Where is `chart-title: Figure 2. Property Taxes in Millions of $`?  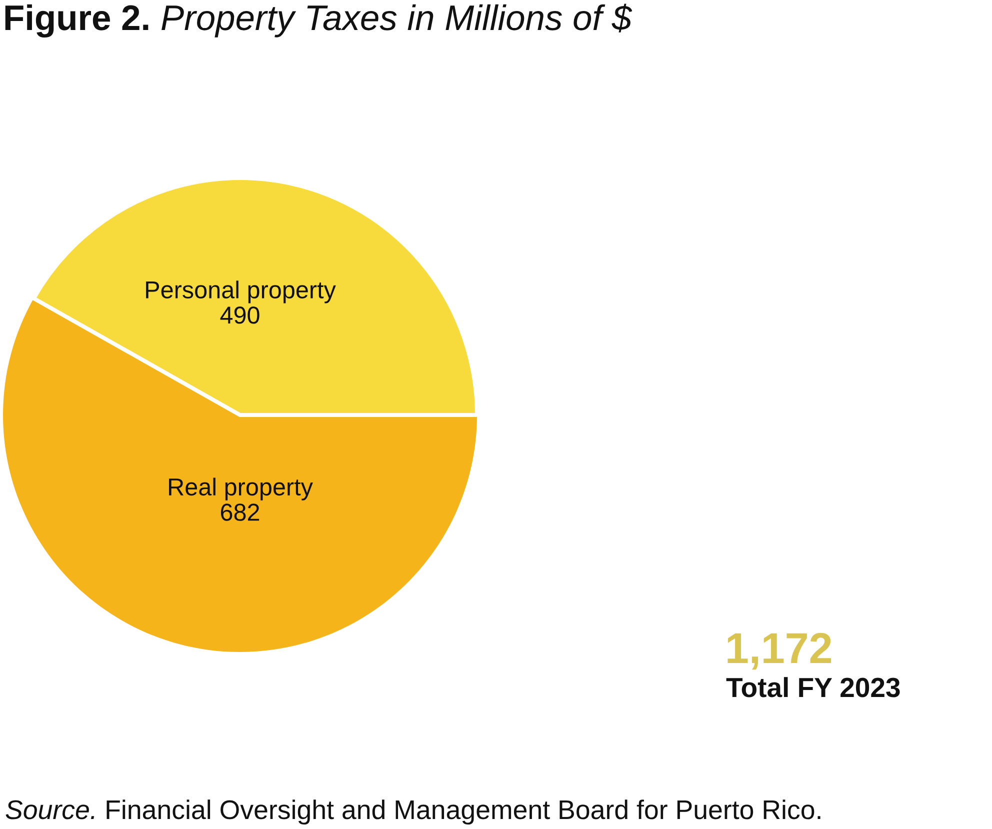
chart-title: Figure 2. Property Taxes in Millions of $ is located at coordinates (318, 21).